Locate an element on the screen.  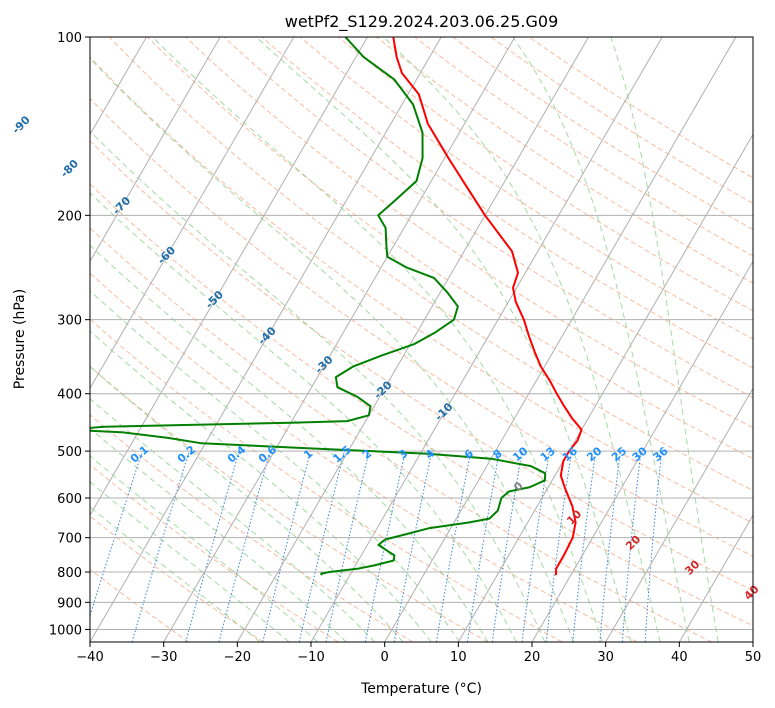
y-tick-label: 400 is located at coordinates (69, 395).